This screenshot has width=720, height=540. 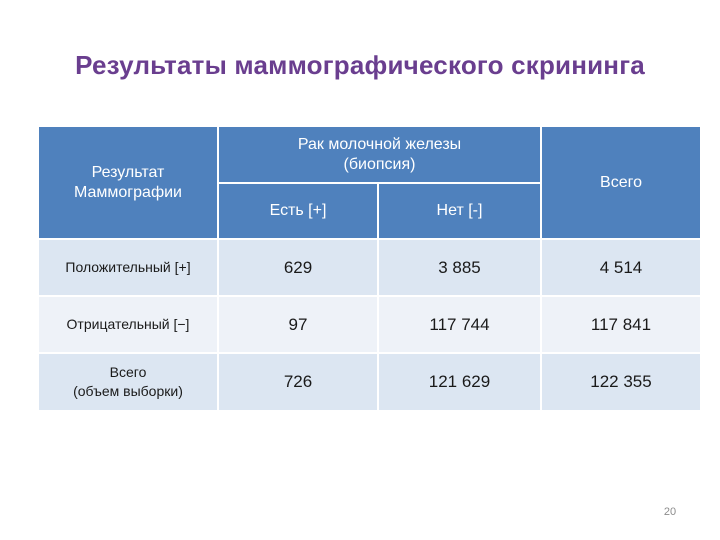 I want to click on cell-total-yes: 726, so click(x=298, y=382).